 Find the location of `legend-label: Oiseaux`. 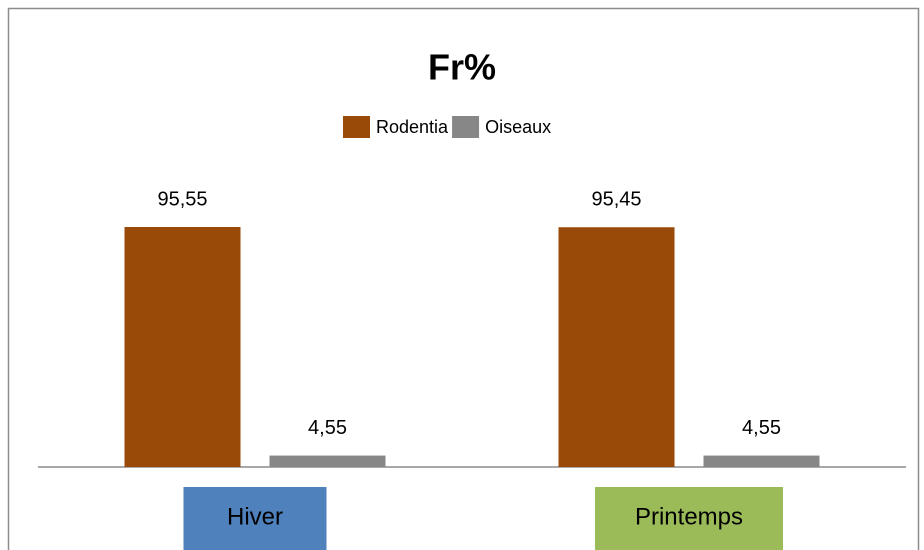

legend-label: Oiseaux is located at coordinates (518, 127).